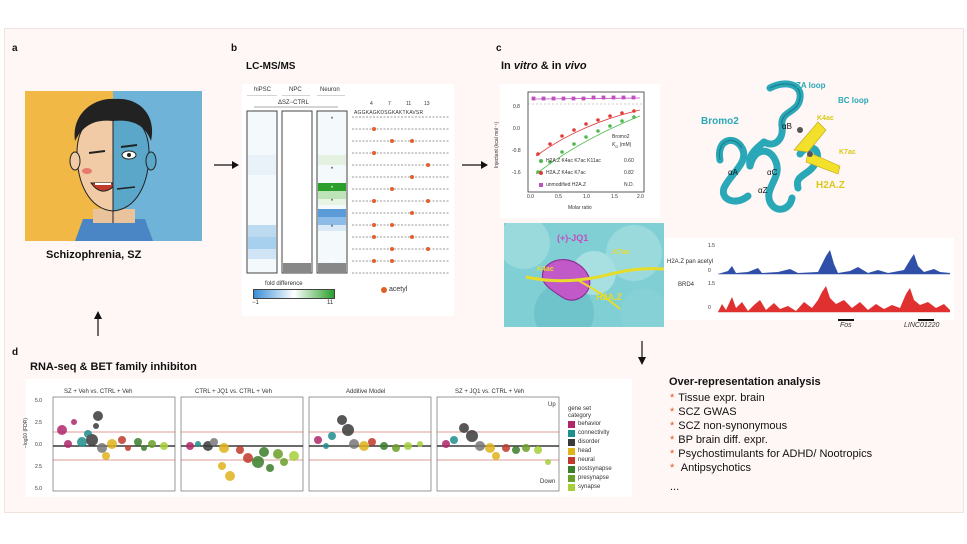  Describe the element at coordinates (711, 246) in the screenshot. I see `track1-max: 1.5` at that location.